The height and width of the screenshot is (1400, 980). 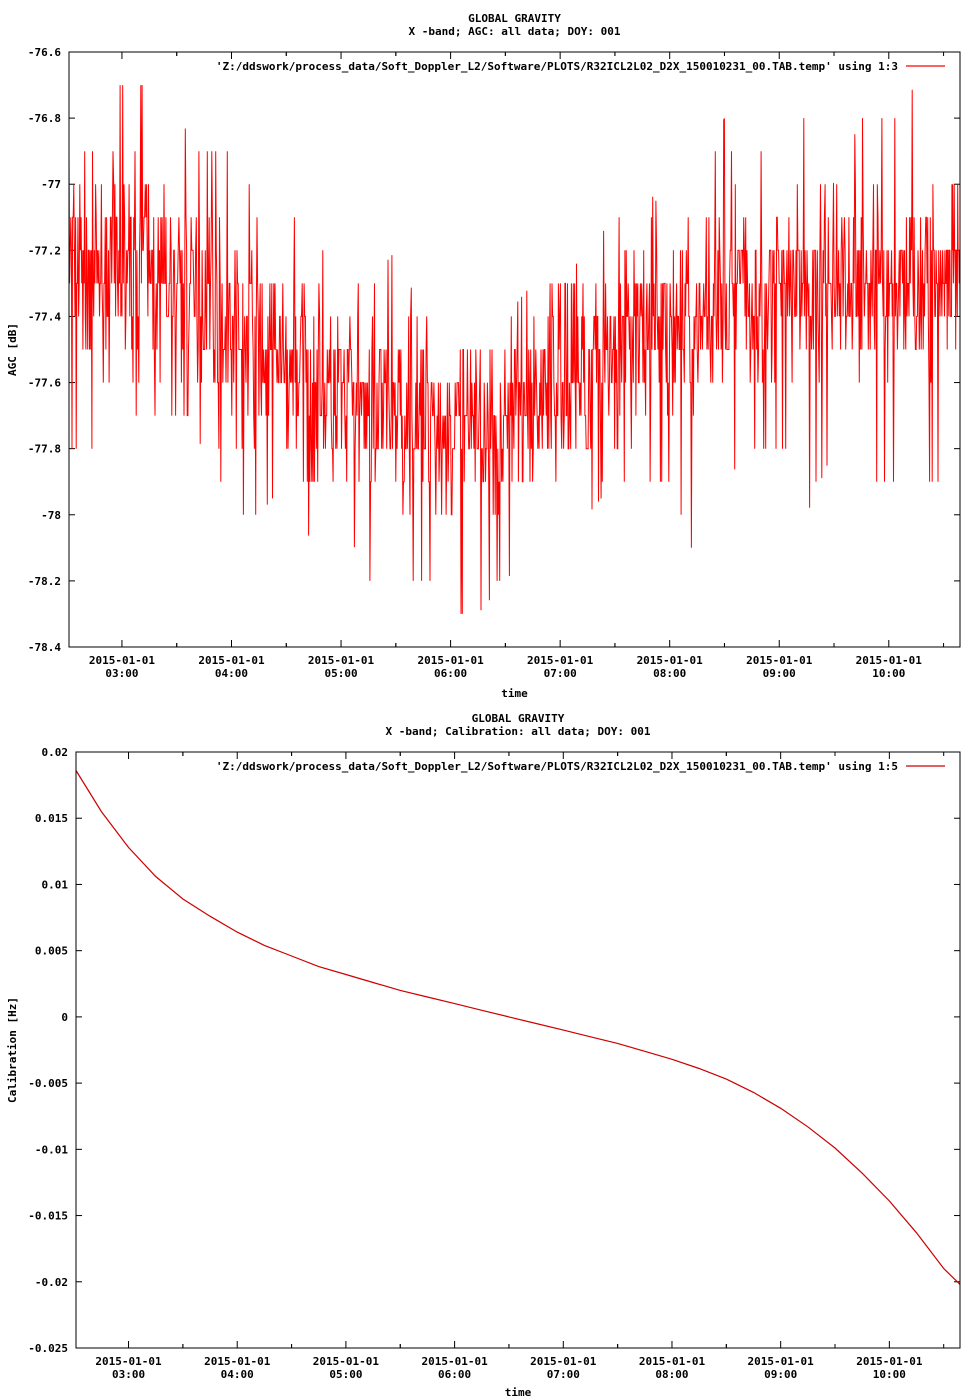 I want to click on y-tick-label: -76.8, so click(x=44, y=118).